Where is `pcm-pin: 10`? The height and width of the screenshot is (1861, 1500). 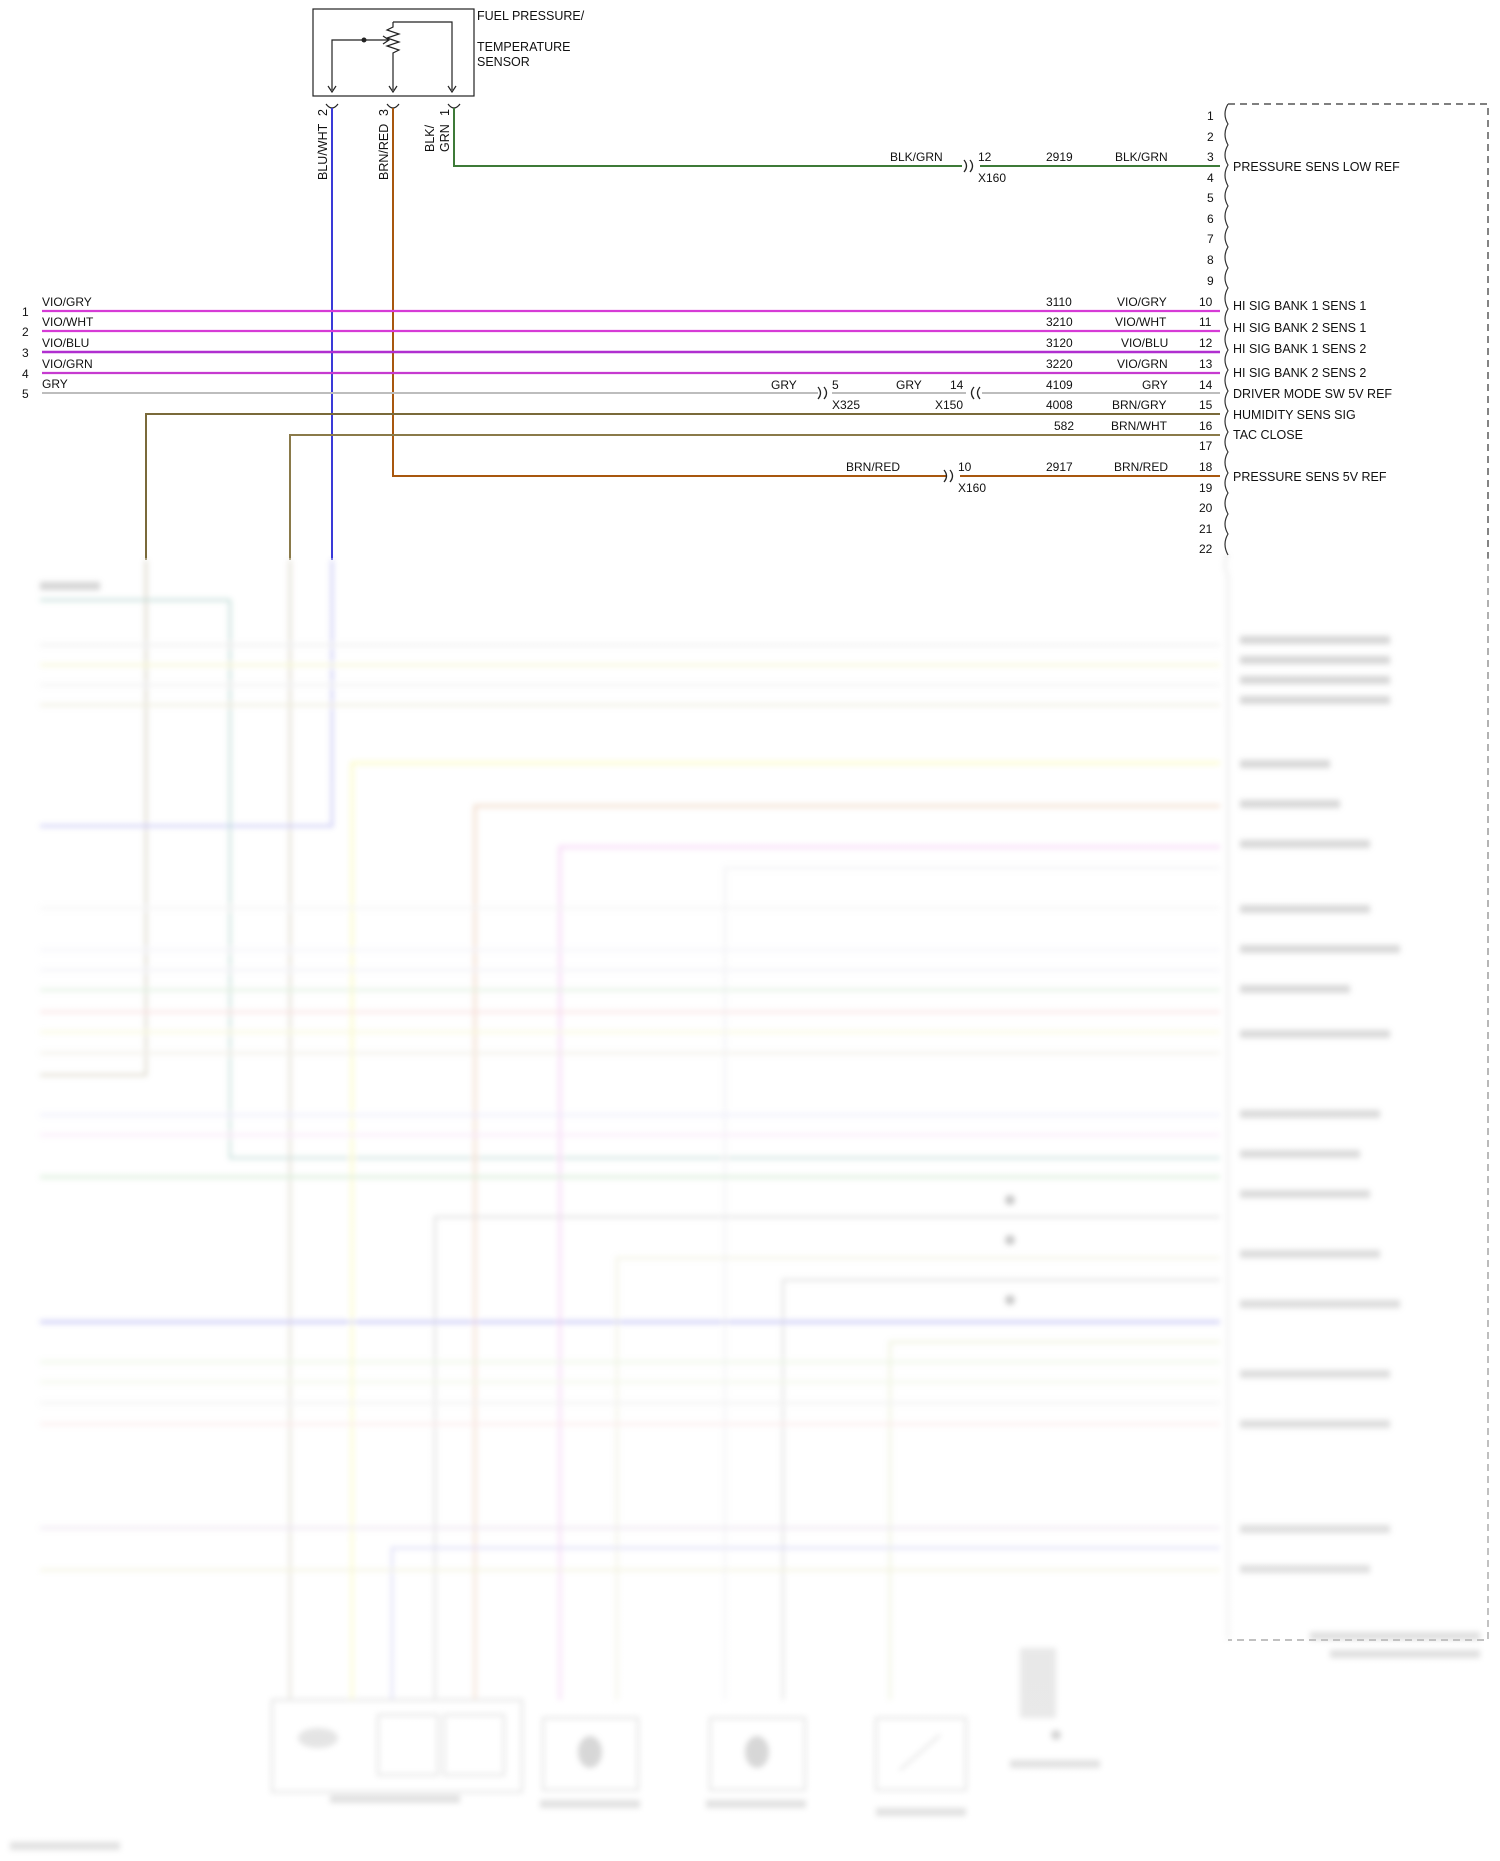 pcm-pin: 10 is located at coordinates (1206, 302).